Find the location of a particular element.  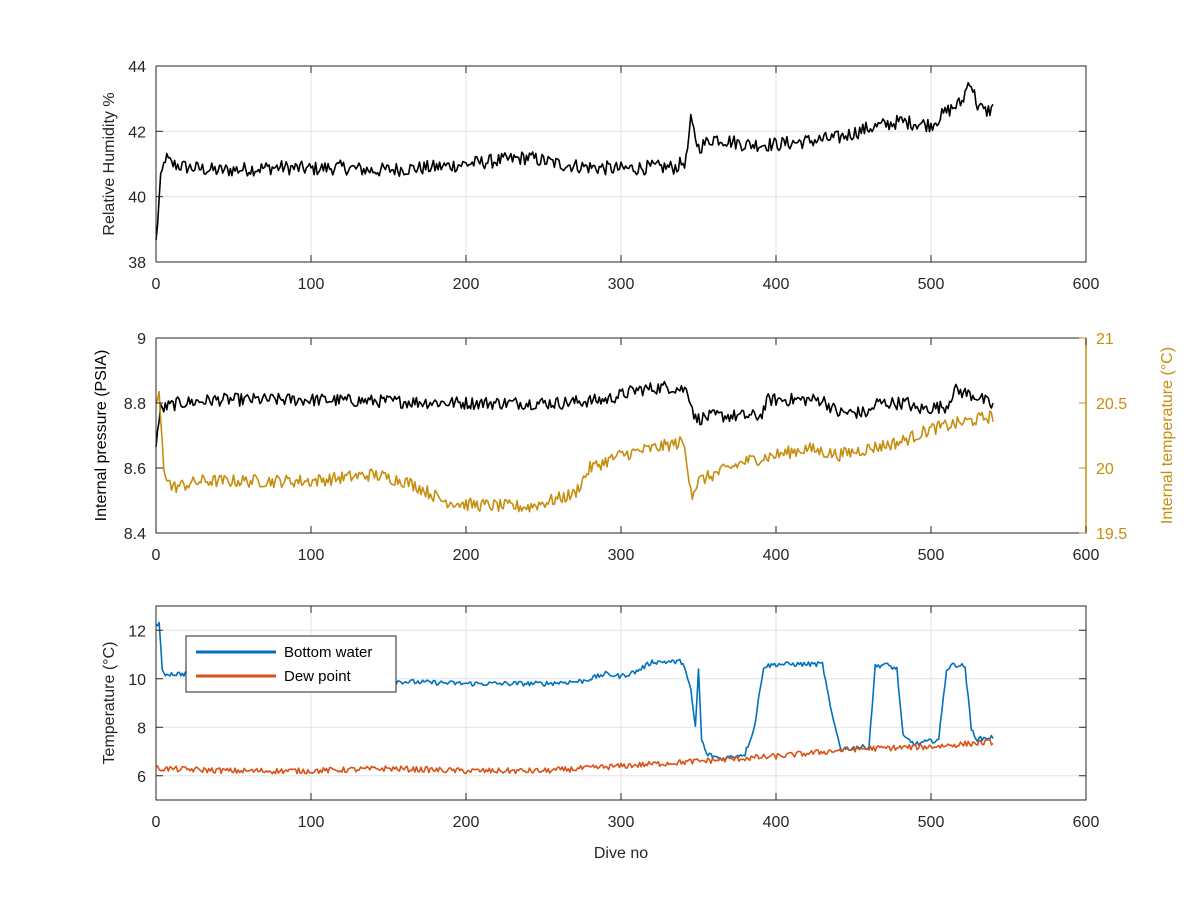

y-tick-label: 42 is located at coordinates (137, 132).